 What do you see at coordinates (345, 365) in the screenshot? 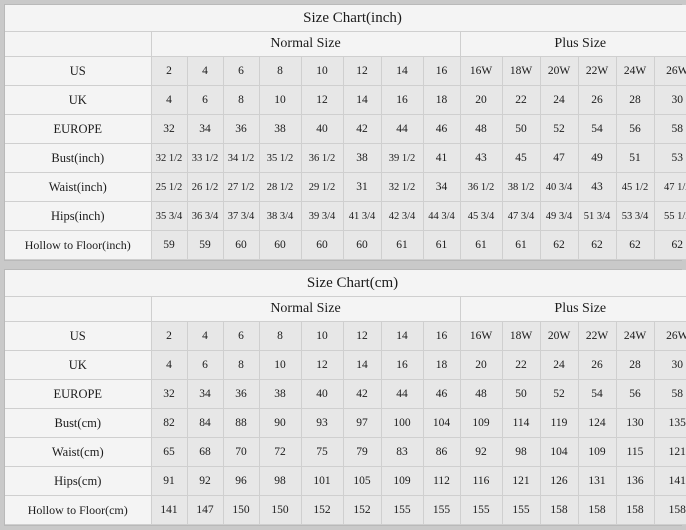
I see `table-row: UK 4 6 8 10 12 14 16 18 20 22 24 26 28 30` at bounding box center [345, 365].